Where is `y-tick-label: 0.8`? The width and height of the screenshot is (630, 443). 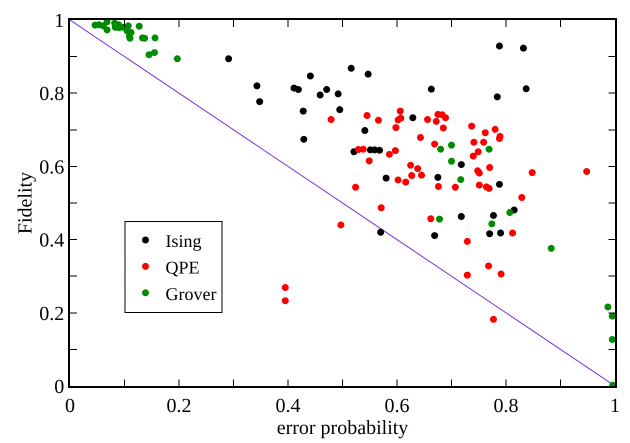
y-tick-label: 0.8 is located at coordinates (51, 94).